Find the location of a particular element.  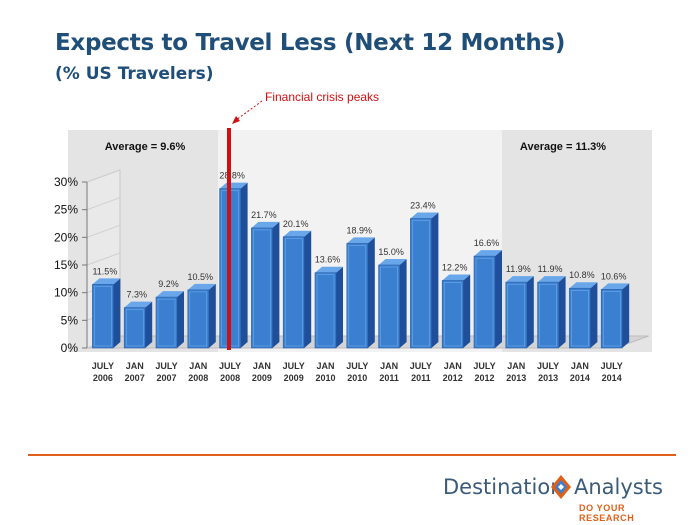

data-label: 9.2% is located at coordinates (168, 284).